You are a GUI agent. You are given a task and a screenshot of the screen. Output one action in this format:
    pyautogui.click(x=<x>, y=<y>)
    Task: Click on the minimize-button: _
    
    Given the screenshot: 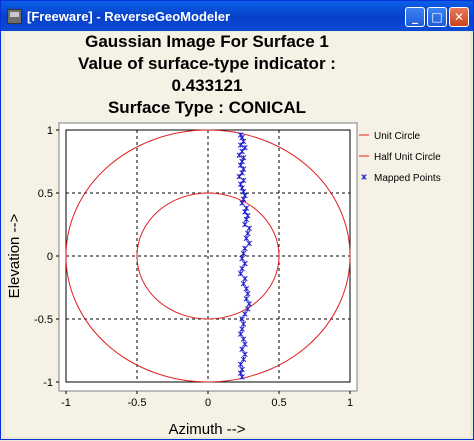 What is the action you would take?
    pyautogui.click(x=415, y=17)
    